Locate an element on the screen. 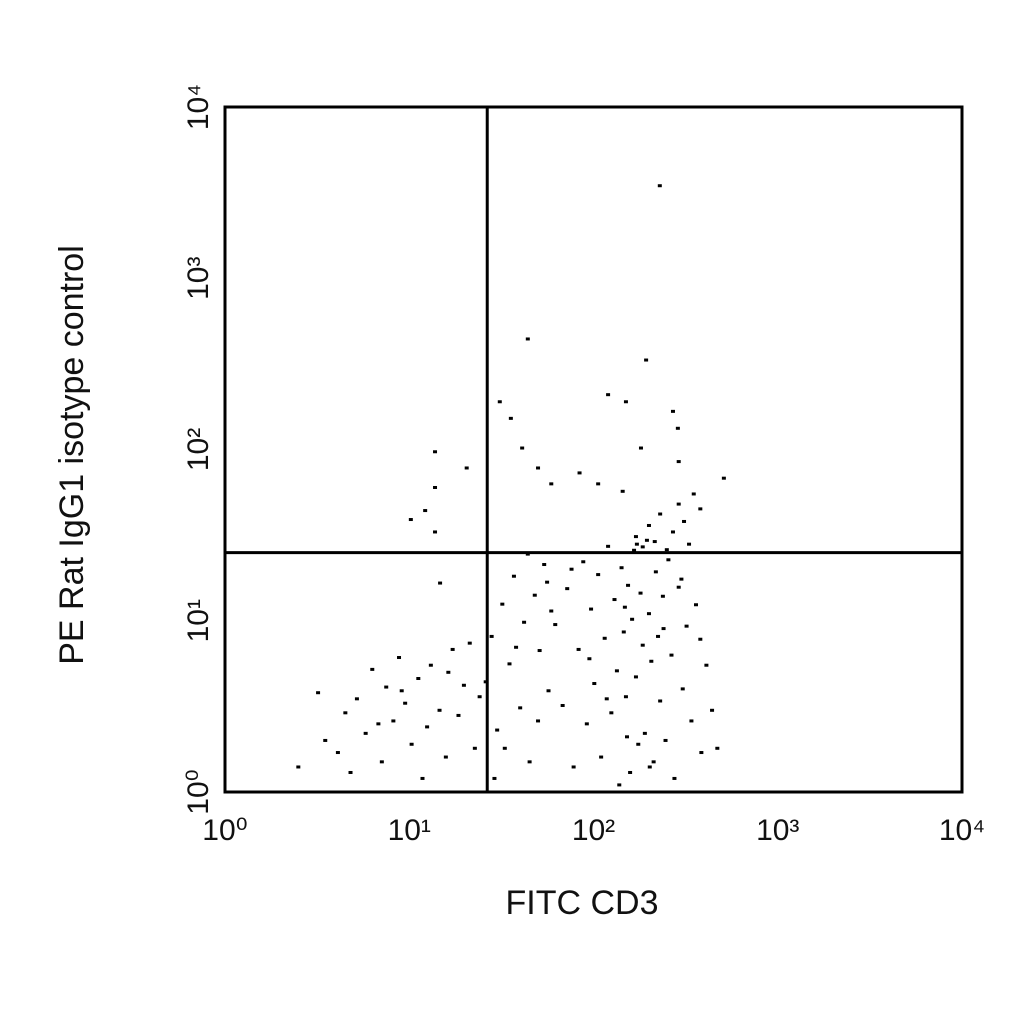 This screenshot has width=1024, height=1024. y-tick-label: 10³ is located at coordinates (198, 278).